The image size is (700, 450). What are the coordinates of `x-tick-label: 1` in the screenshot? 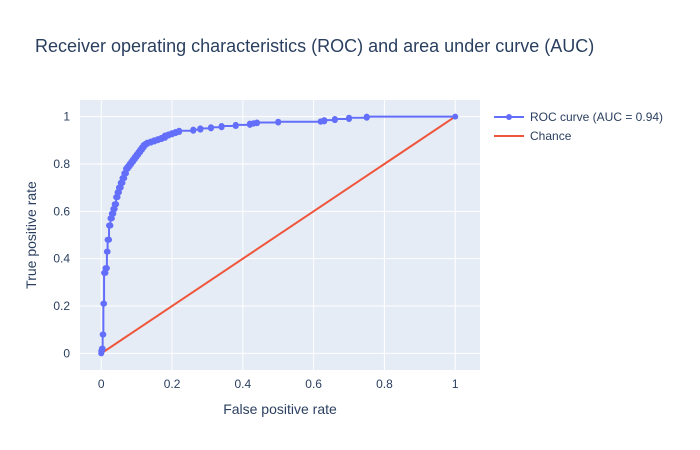 It's located at (455, 384).